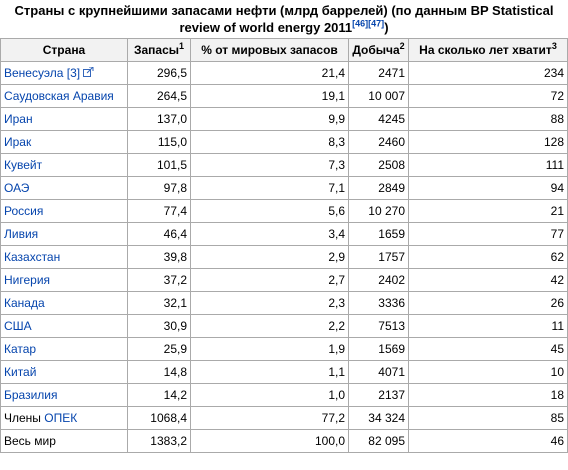  I want to click on table-row: США 30,9 2,2 7513 11, so click(284, 326).